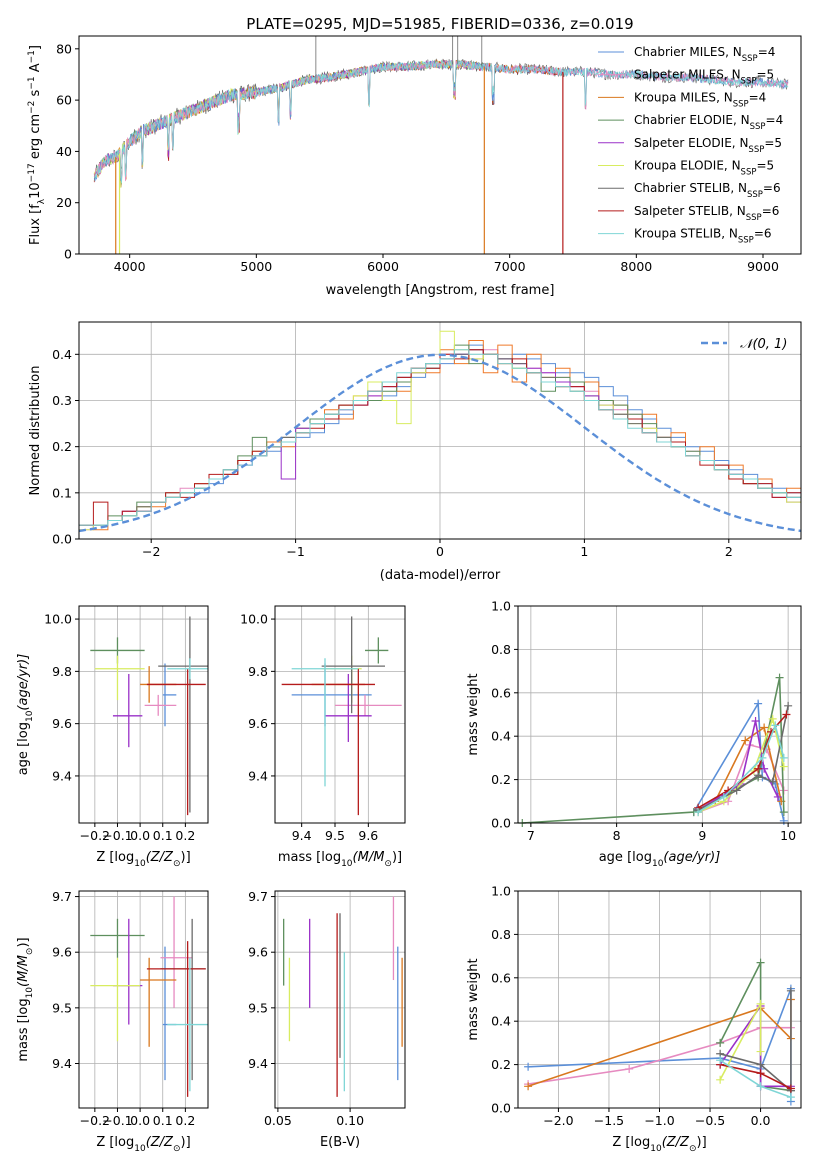 This screenshot has width=819, height=1170. I want to click on y-tick-label: 9.7, so click(62, 896).